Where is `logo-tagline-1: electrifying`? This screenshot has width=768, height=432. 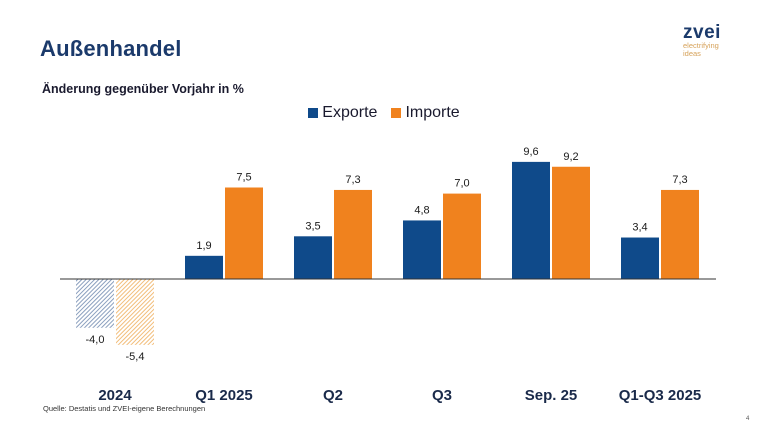
logo-tagline-1: electrifying is located at coordinates (701, 45).